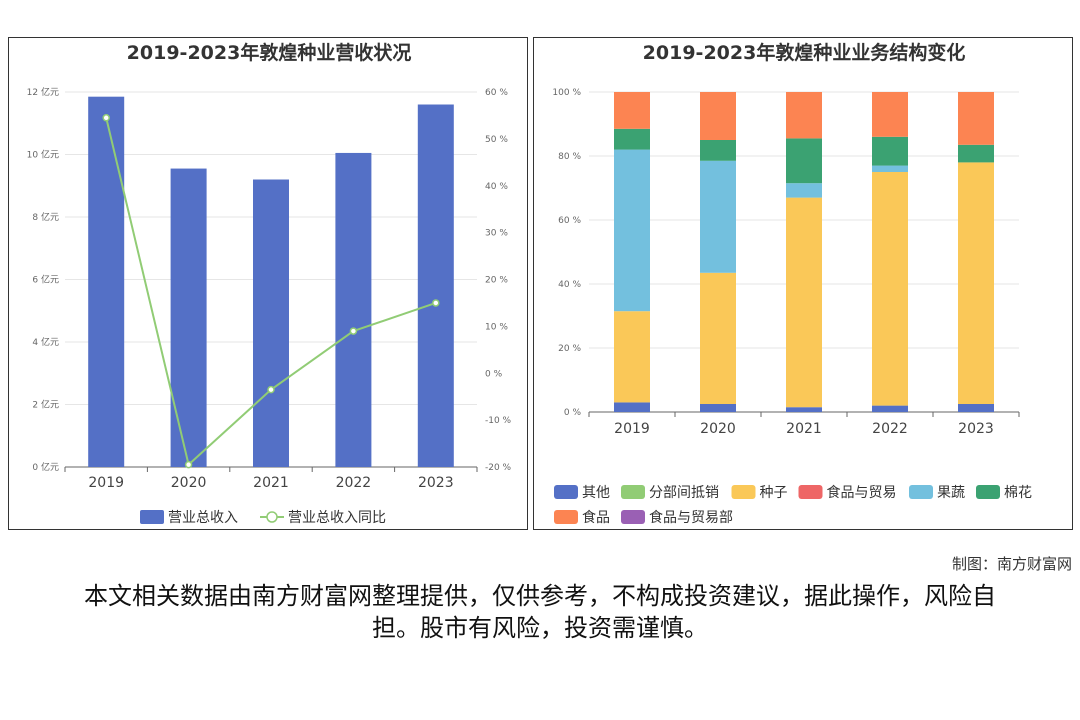 Image resolution: width=1080 pixels, height=720 pixels. I want to click on y2-tick-label: 0 %, so click(494, 374).